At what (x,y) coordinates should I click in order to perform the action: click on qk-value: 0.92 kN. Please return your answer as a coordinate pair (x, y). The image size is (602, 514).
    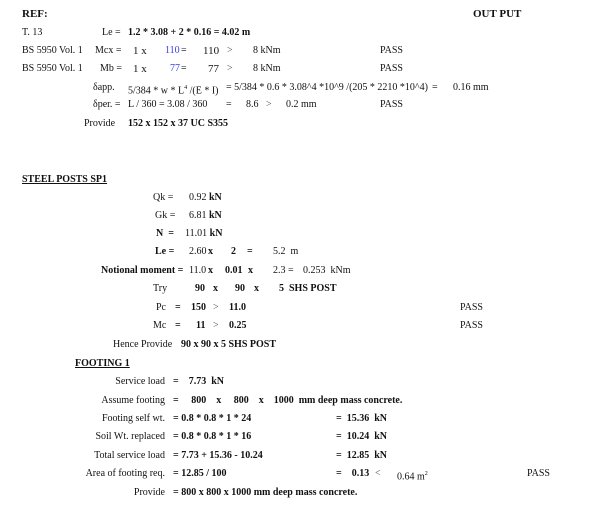
    Looking at the image, I should click on (205, 198).